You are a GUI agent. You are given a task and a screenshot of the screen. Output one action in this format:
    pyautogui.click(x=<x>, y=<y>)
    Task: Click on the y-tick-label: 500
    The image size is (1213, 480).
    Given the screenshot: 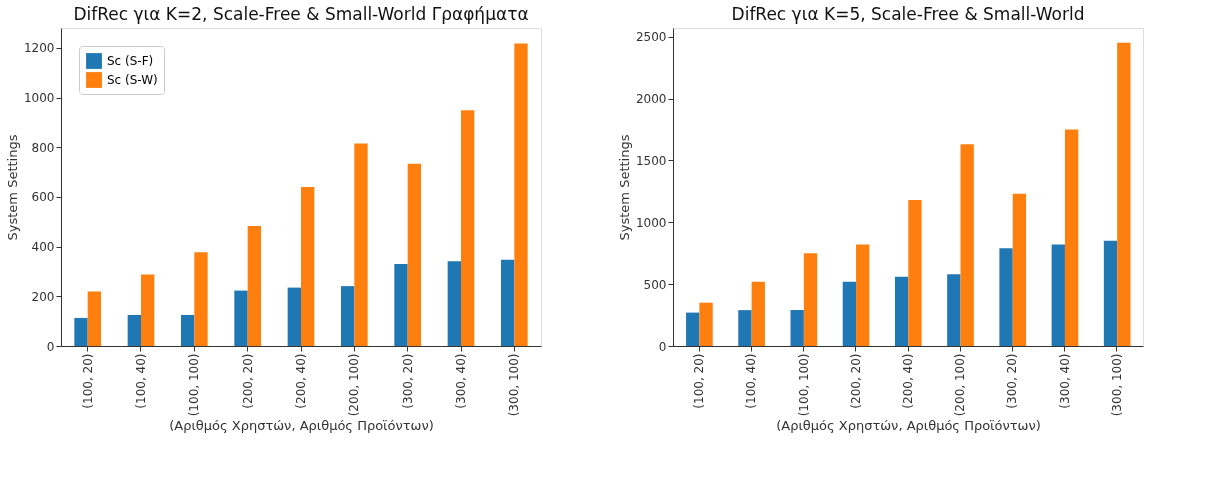 What is the action you would take?
    pyautogui.click(x=655, y=284)
    